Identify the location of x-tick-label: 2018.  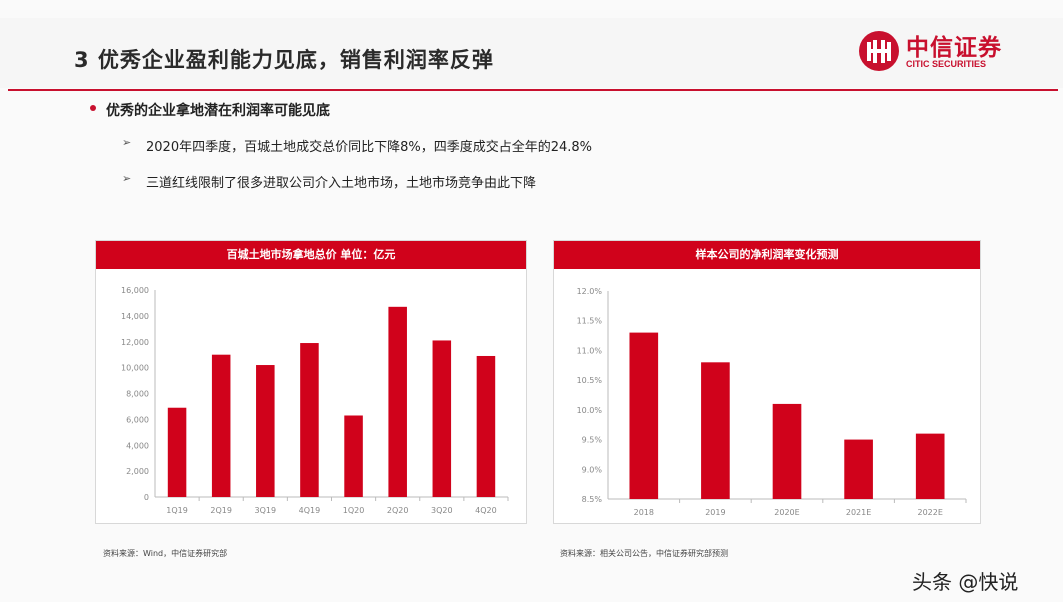
(644, 512).